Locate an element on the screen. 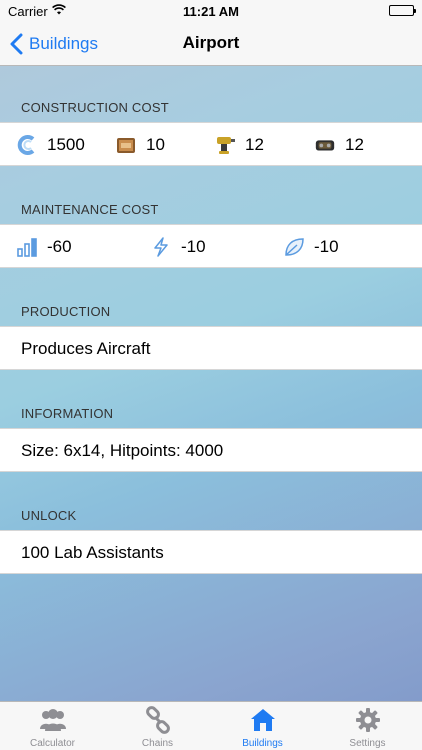 The width and height of the screenshot is (422, 750). unlock-header: UNLOCK is located at coordinates (49, 515).